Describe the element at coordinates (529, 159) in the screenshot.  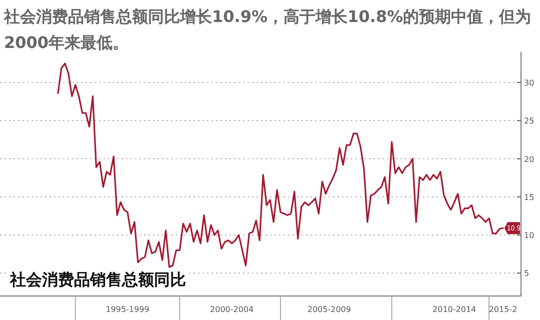
I see `y-tick-label: 20` at that location.